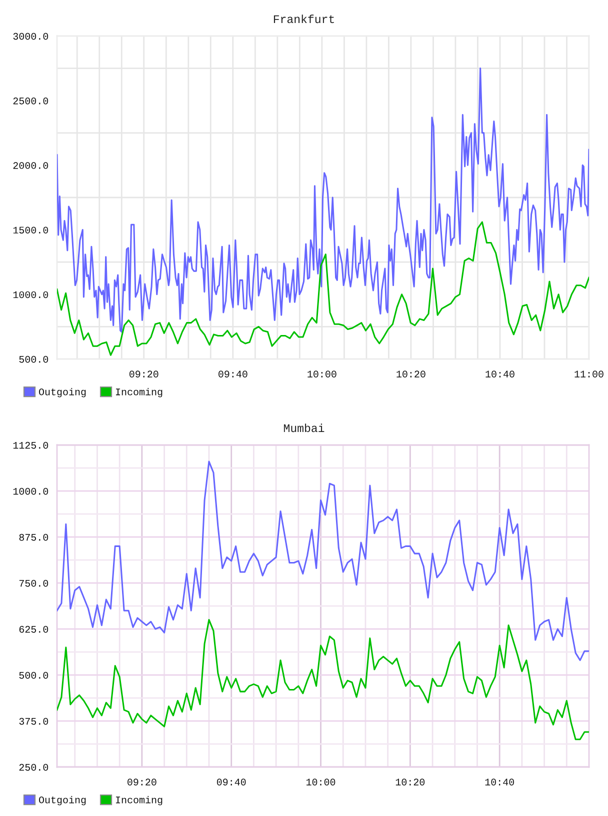 The width and height of the screenshot is (608, 816). I want to click on y-tick-label: 250.0, so click(33, 767).